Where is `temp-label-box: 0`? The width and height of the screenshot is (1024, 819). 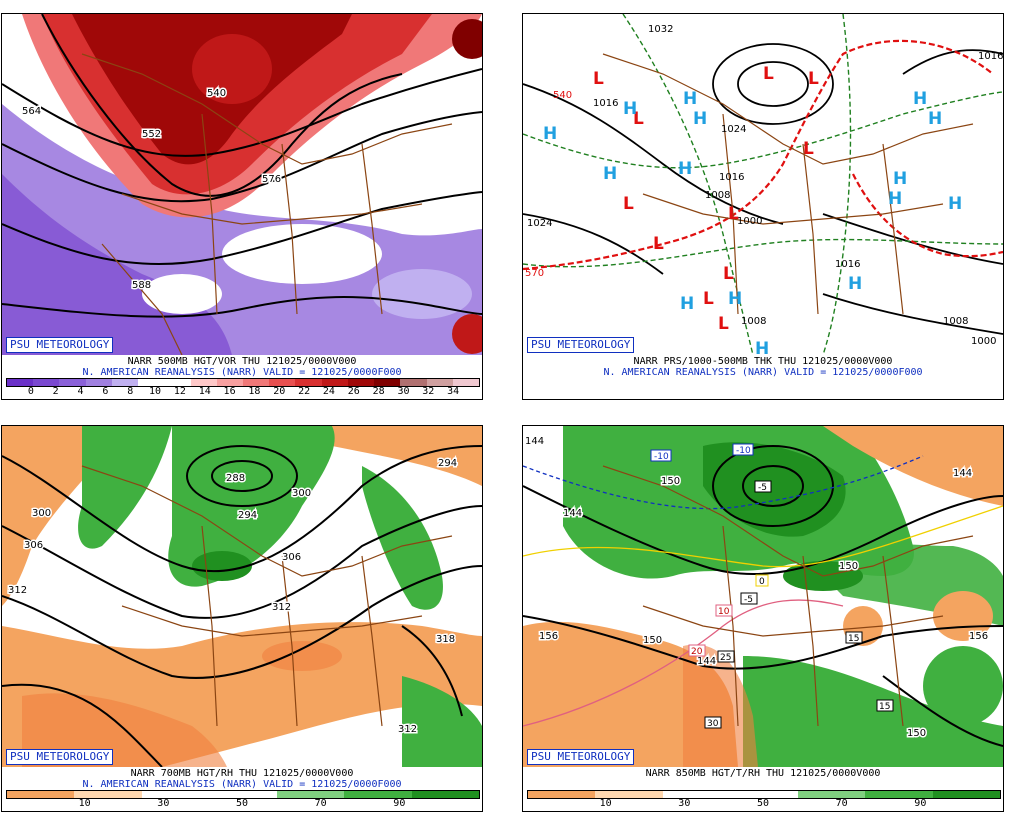
temp-label-box: 0 is located at coordinates (762, 580).